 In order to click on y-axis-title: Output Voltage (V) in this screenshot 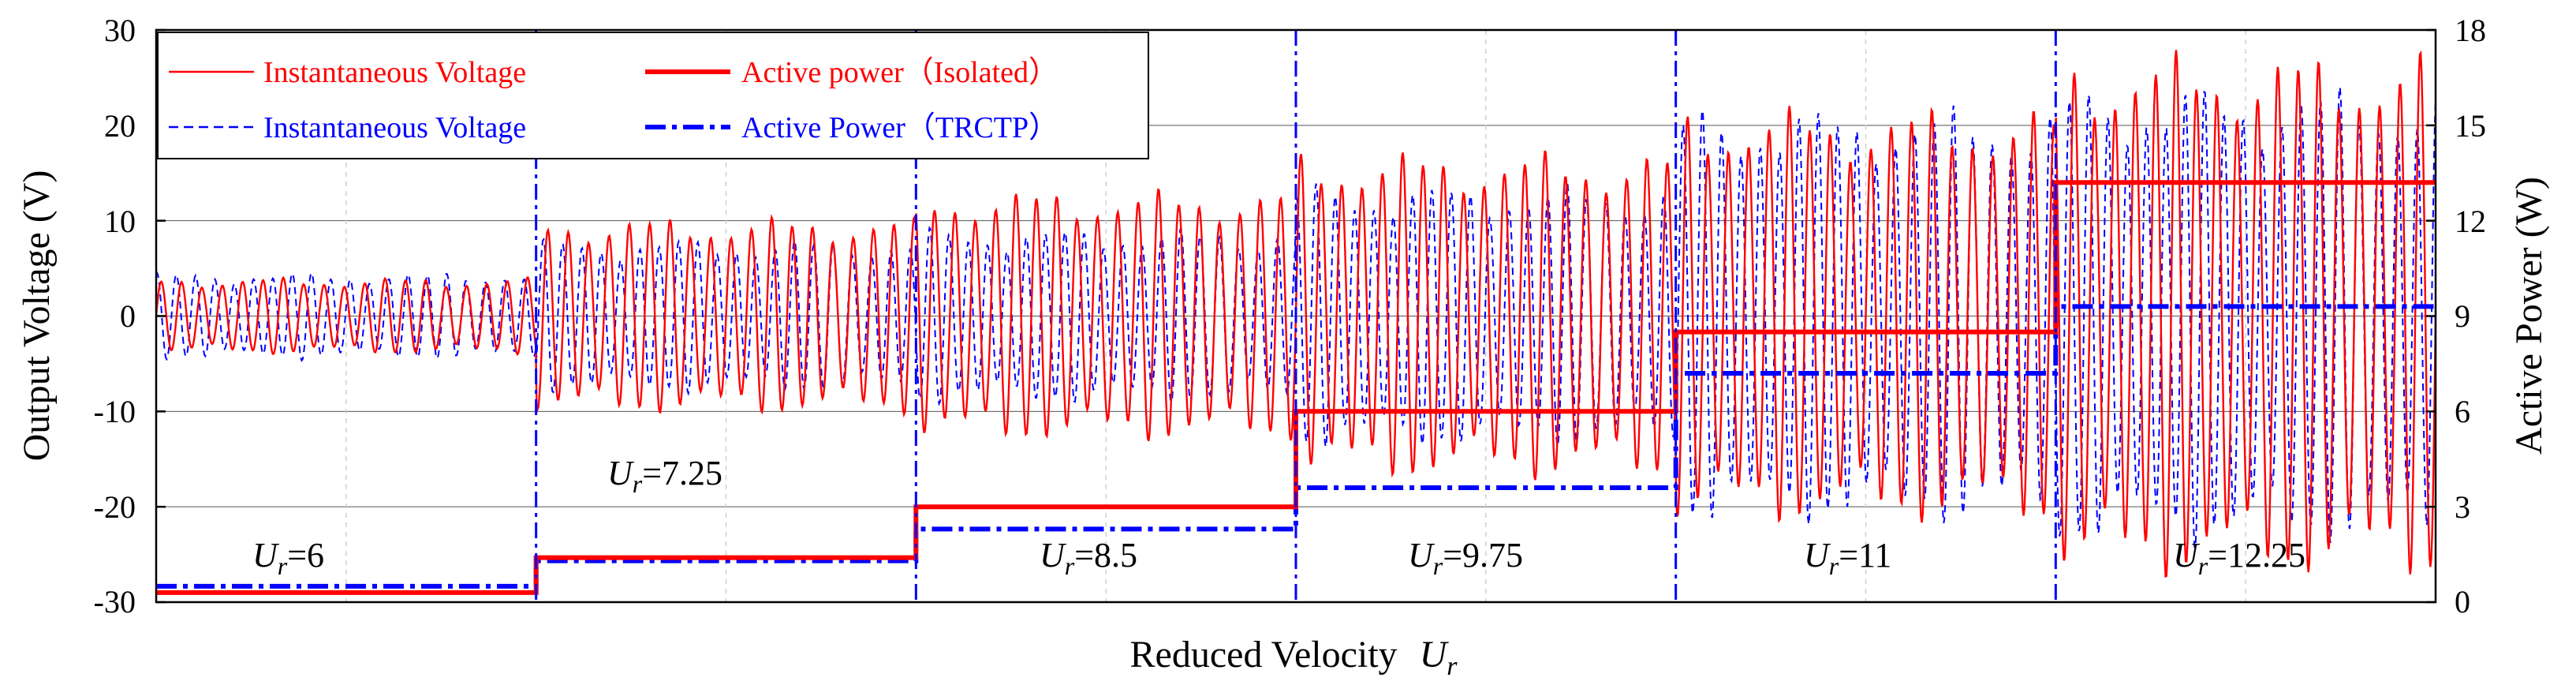, I will do `click(37, 316)`.